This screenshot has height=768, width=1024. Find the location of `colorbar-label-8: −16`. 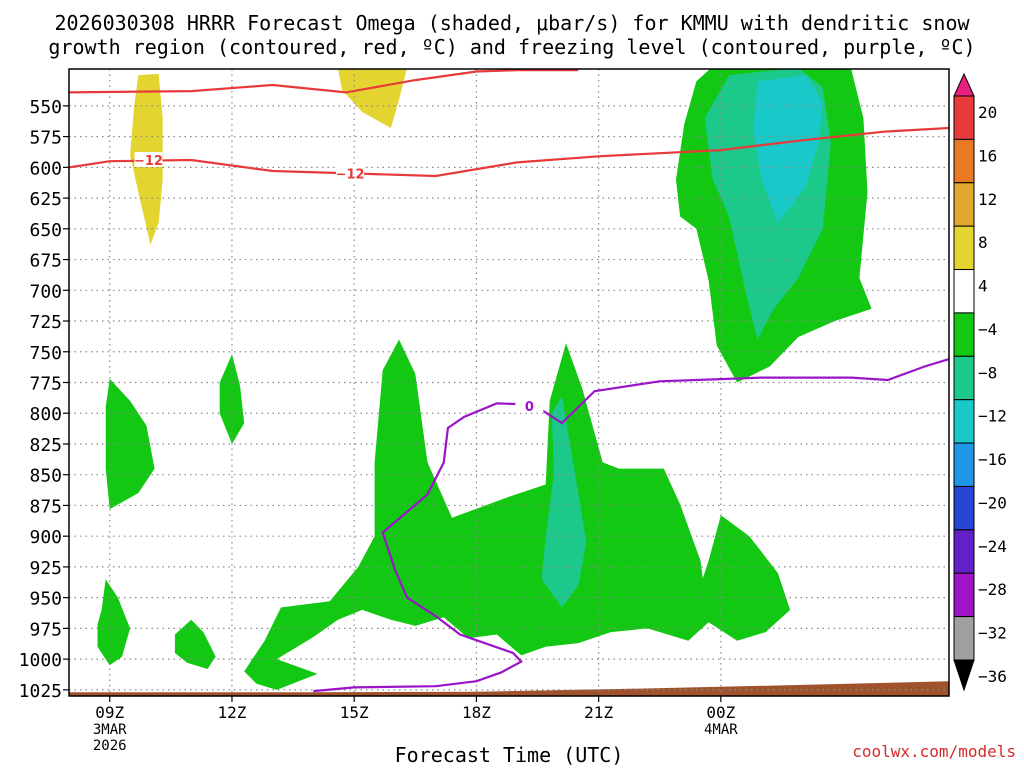

colorbar-label-8: −16 is located at coordinates (992, 459).